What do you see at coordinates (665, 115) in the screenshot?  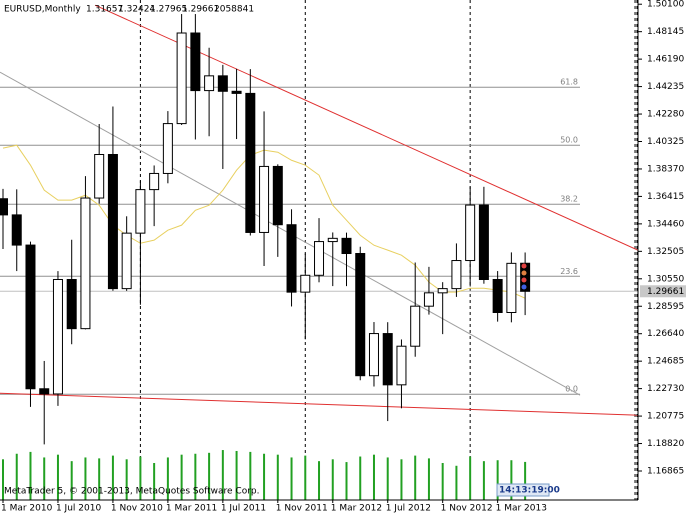 I see `y-tick-label: 1.42280` at bounding box center [665, 115].